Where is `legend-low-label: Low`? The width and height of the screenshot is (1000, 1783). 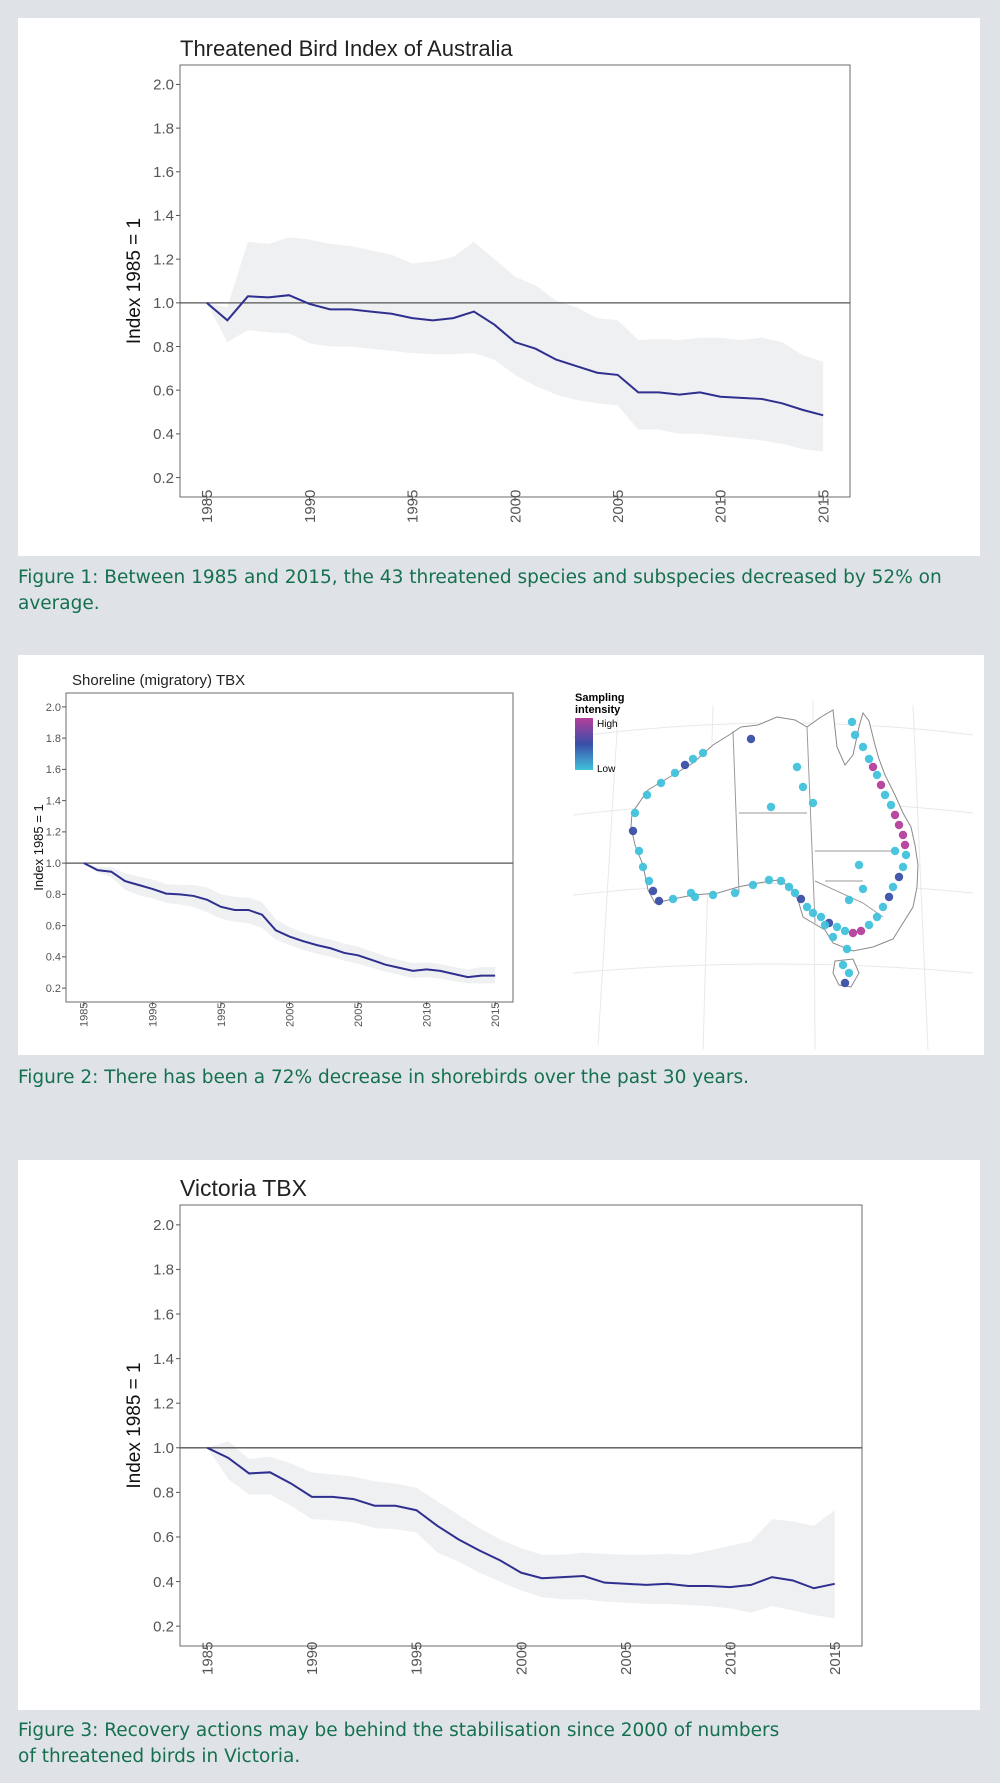
legend-low-label: Low is located at coordinates (606, 769).